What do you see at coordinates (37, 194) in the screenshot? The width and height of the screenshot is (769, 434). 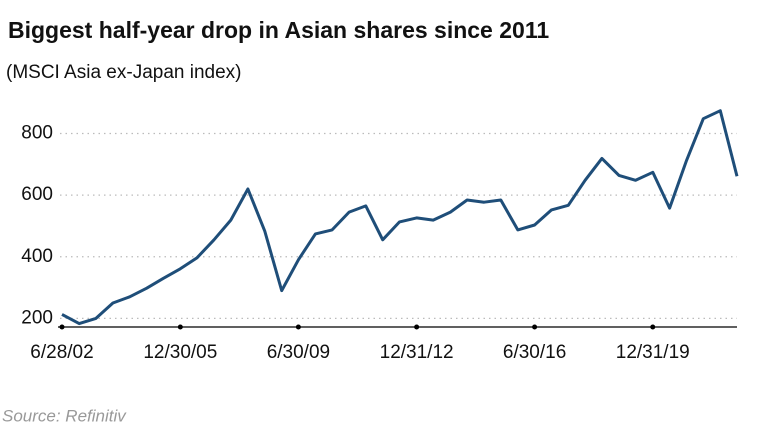 I see `y-tick-label: 600` at bounding box center [37, 194].